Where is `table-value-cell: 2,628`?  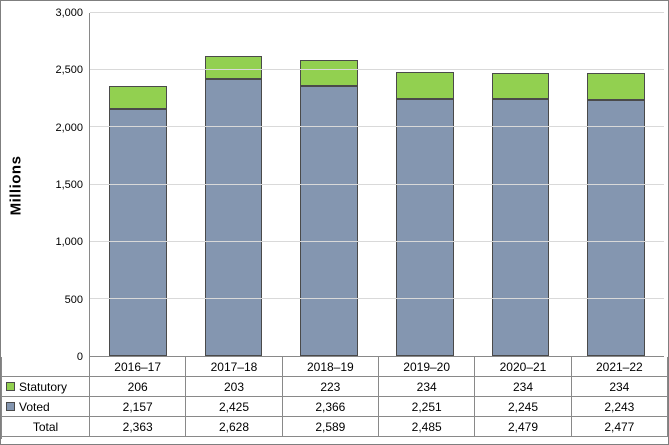 table-value-cell: 2,628 is located at coordinates (234, 427).